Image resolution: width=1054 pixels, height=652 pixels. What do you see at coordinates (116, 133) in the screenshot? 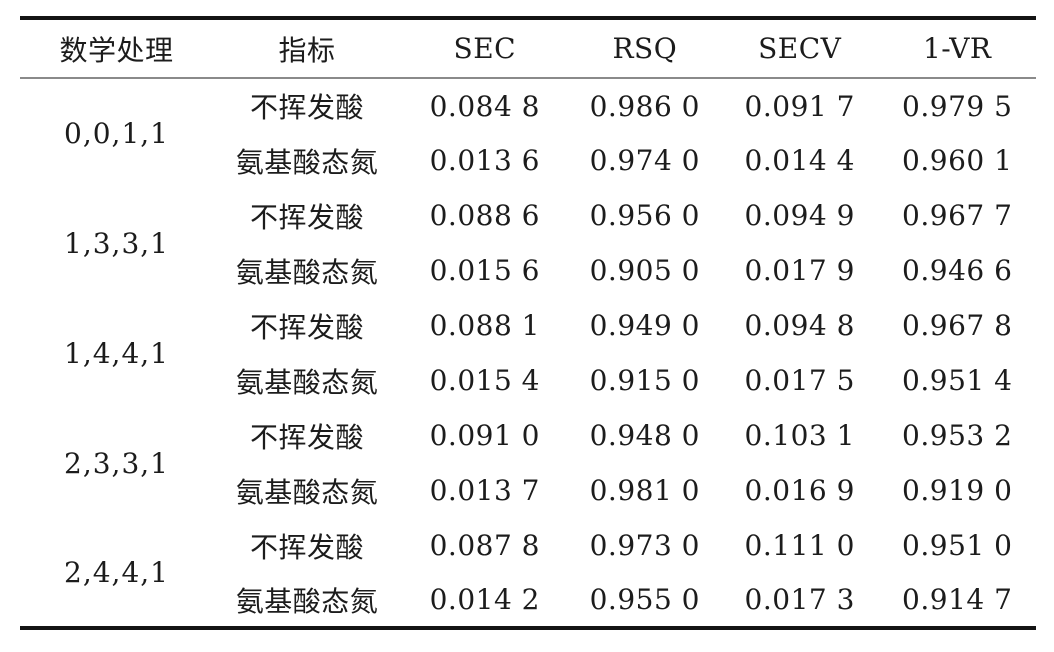
I see `treatment-cell: 0,0,1,1` at bounding box center [116, 133].